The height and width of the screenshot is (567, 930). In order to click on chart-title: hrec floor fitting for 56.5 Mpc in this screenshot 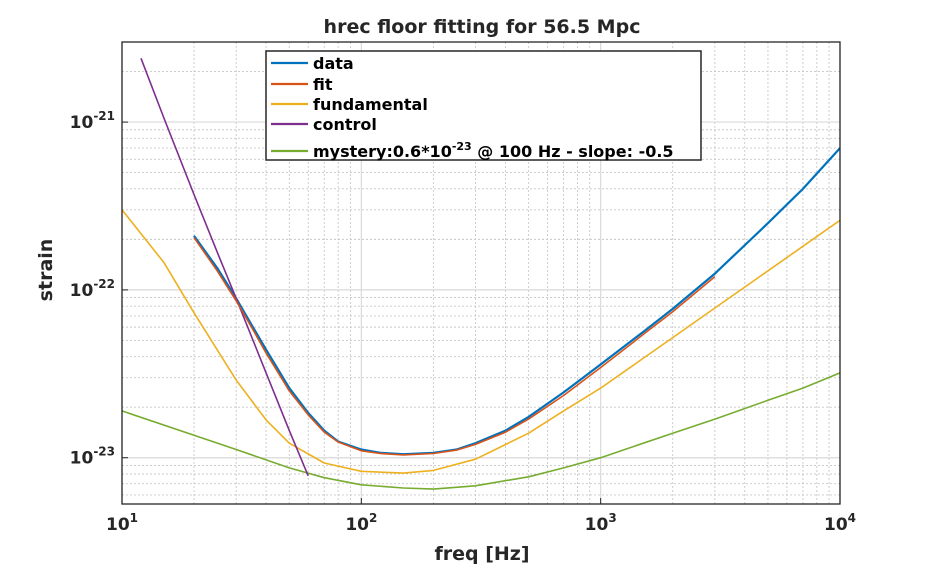, I will do `click(482, 27)`.